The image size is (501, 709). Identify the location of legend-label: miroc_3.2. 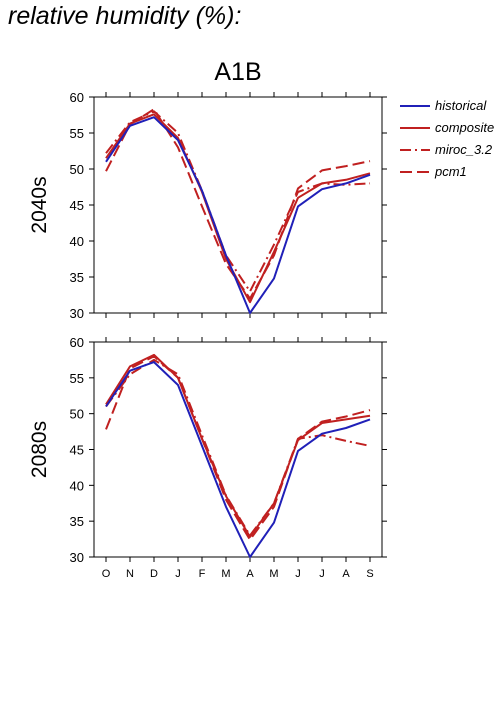
(464, 149).